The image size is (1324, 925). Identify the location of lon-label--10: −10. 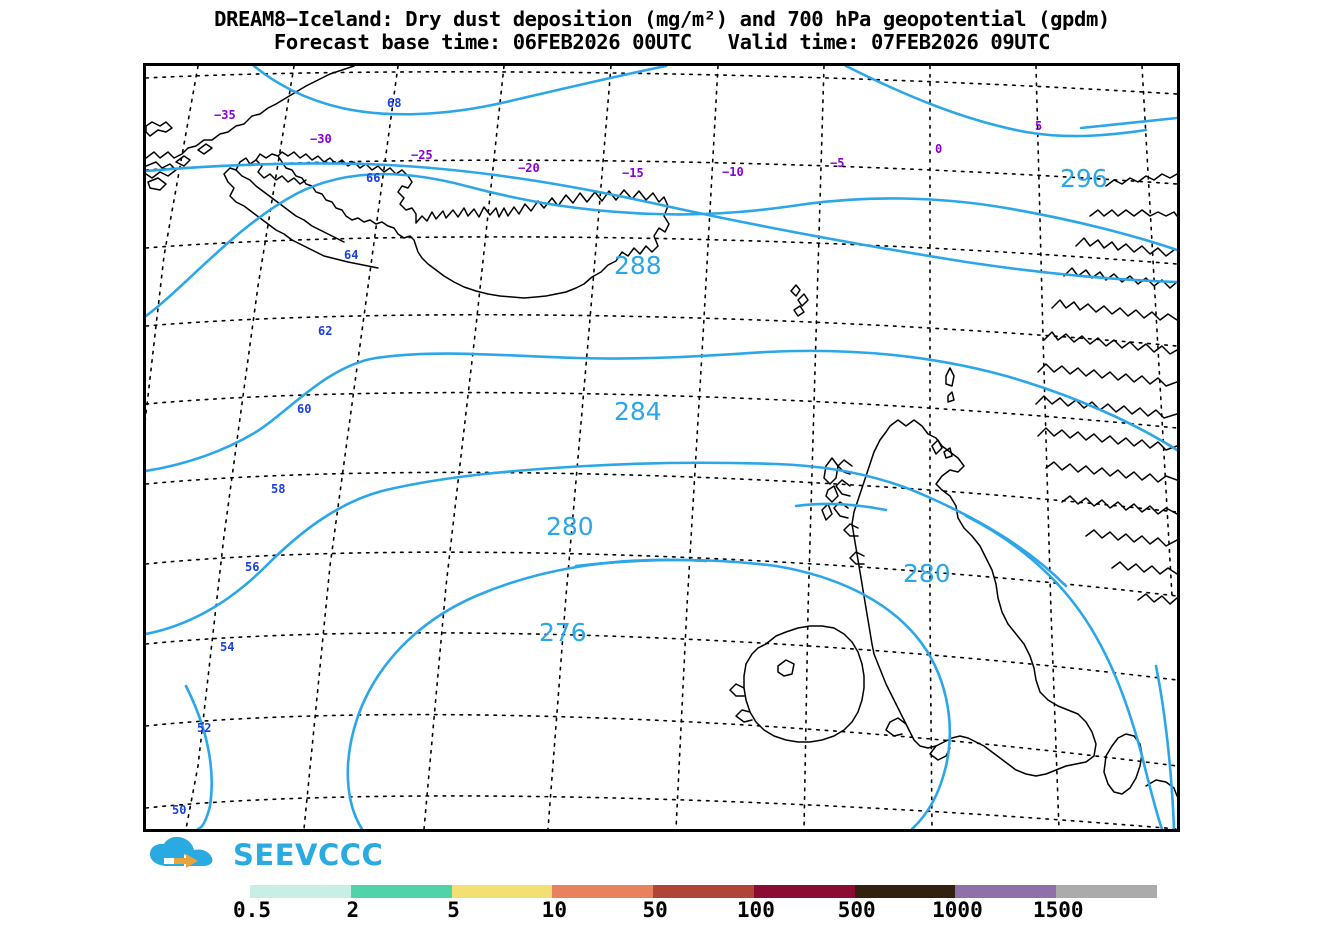
(733, 172).